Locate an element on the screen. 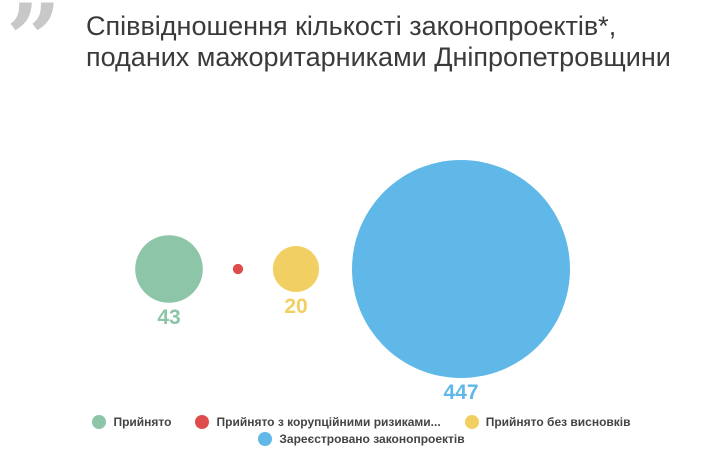  bubble-value-label-no-conclusions: 20 is located at coordinates (295, 306).